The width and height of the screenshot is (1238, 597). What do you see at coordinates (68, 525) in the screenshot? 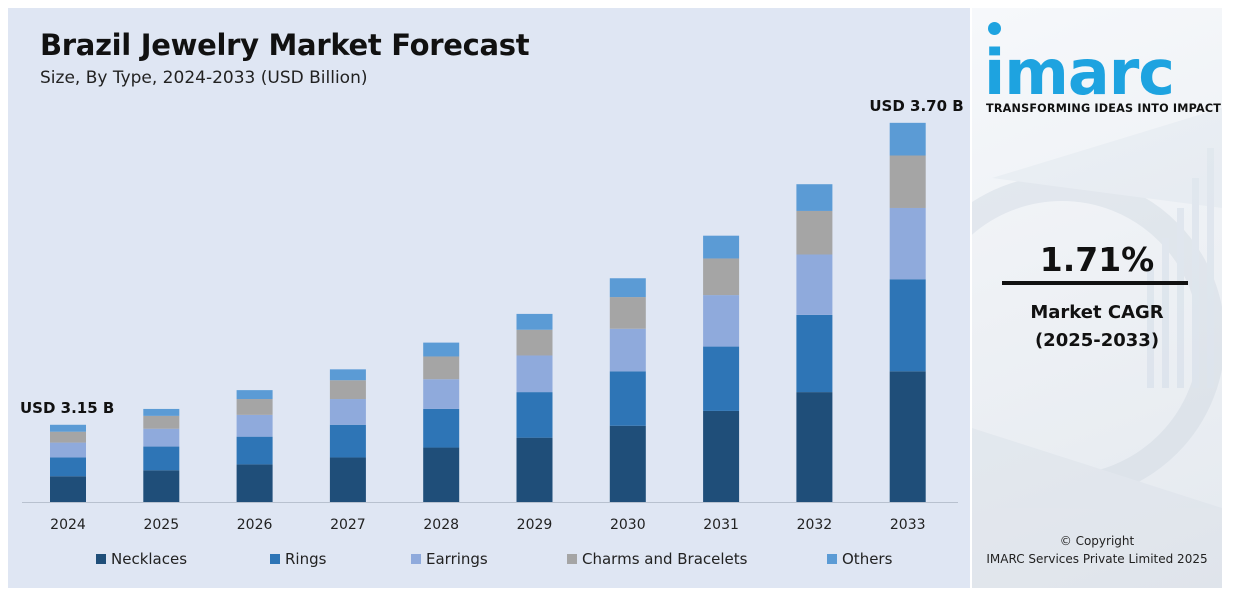
I see `x-tick-label-2024: 2024` at bounding box center [68, 525].